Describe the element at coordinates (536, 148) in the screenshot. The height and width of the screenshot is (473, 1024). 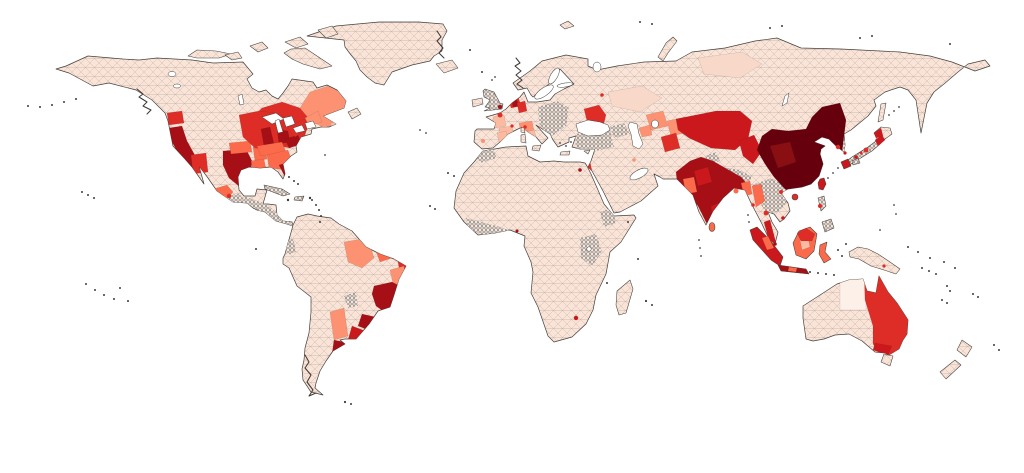
I see `landmass-sicily` at that location.